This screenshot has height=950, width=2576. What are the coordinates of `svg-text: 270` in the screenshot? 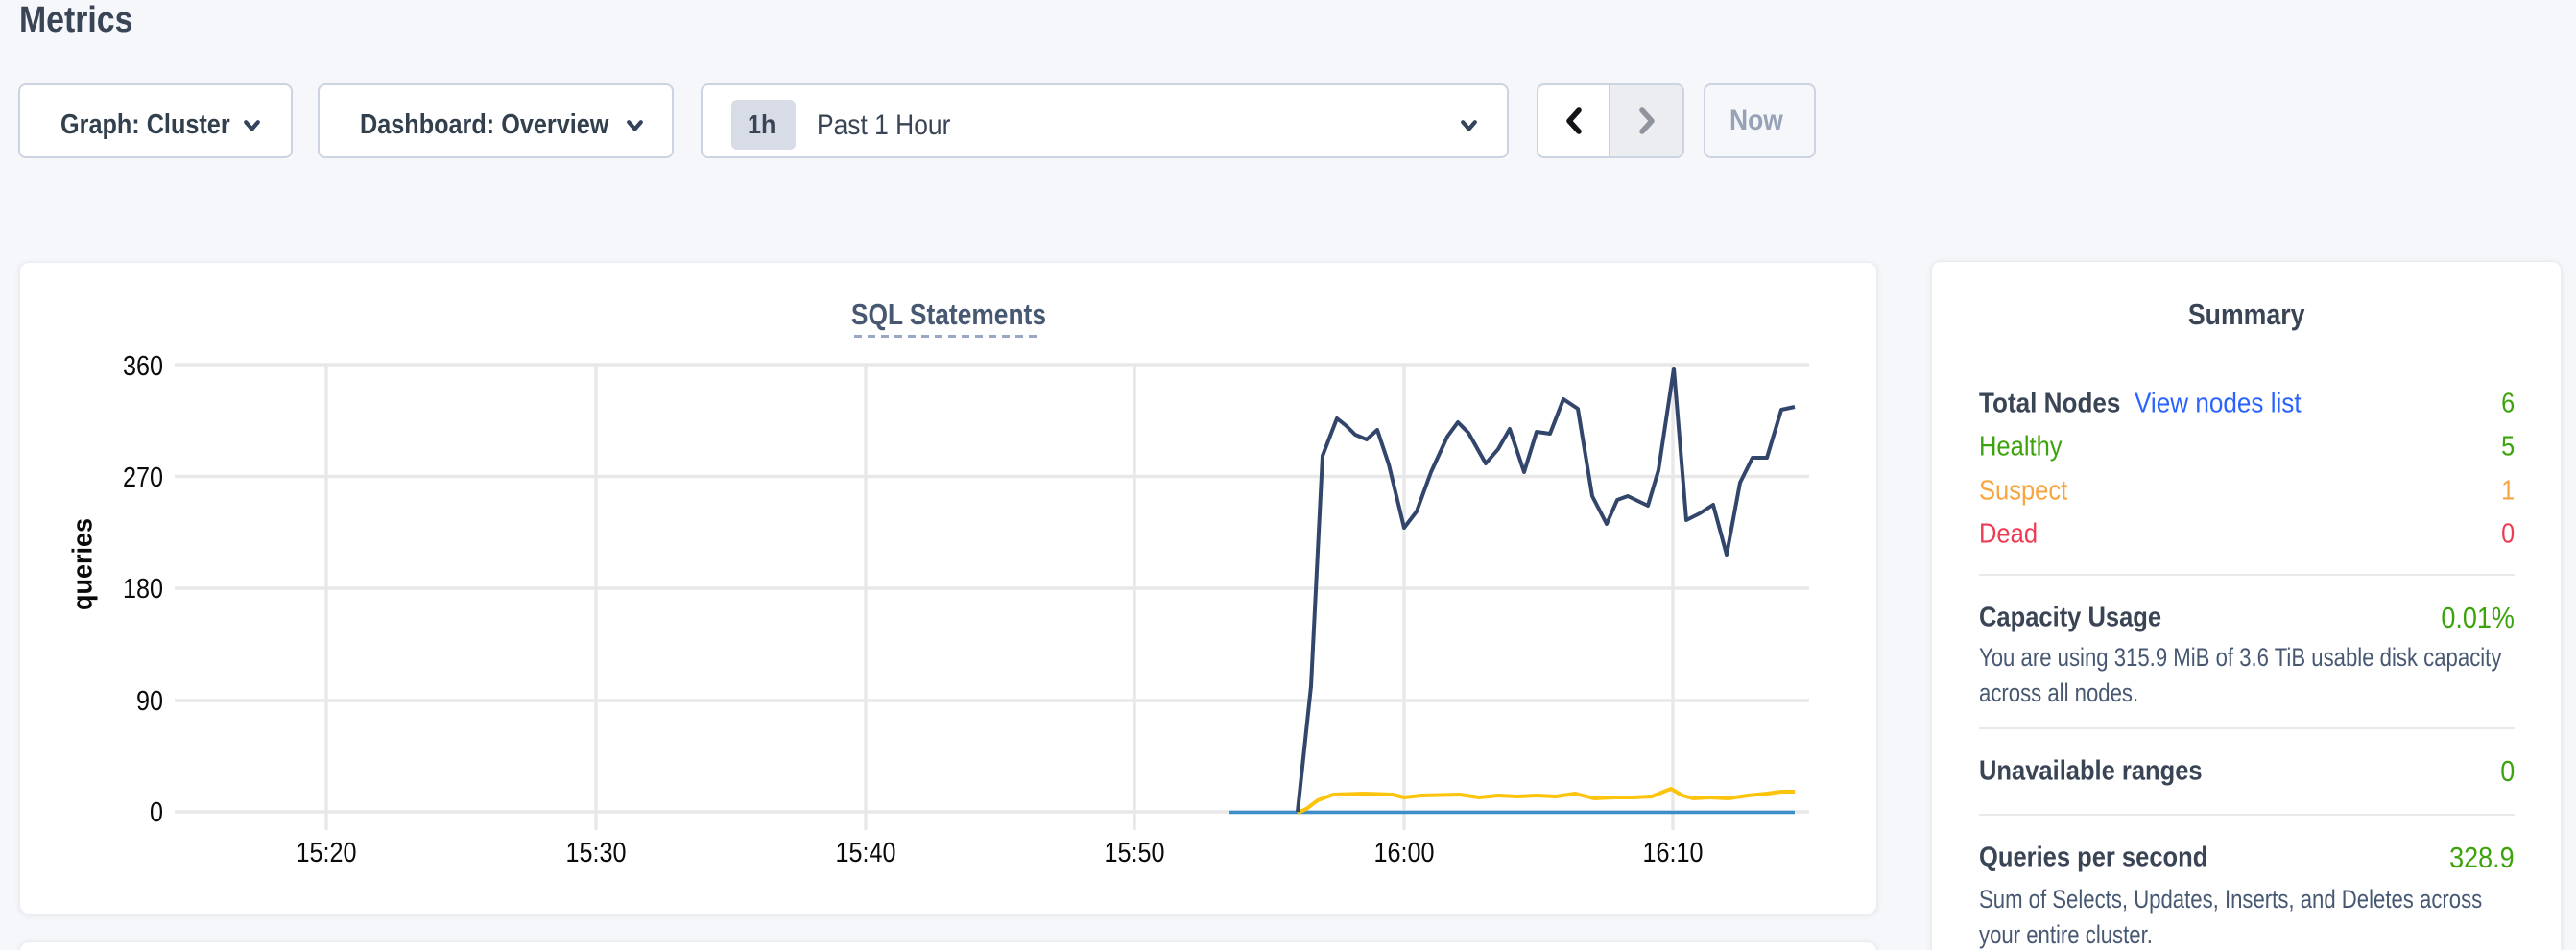 It's located at (143, 478).